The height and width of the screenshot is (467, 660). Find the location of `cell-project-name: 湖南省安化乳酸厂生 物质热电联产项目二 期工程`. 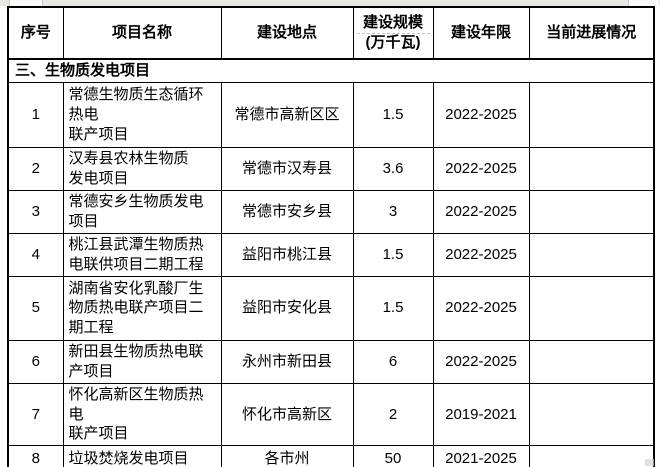

cell-project-name: 湖南省安化乳酸厂生 物质热电联产项目二 期工程 is located at coordinates (142, 308).